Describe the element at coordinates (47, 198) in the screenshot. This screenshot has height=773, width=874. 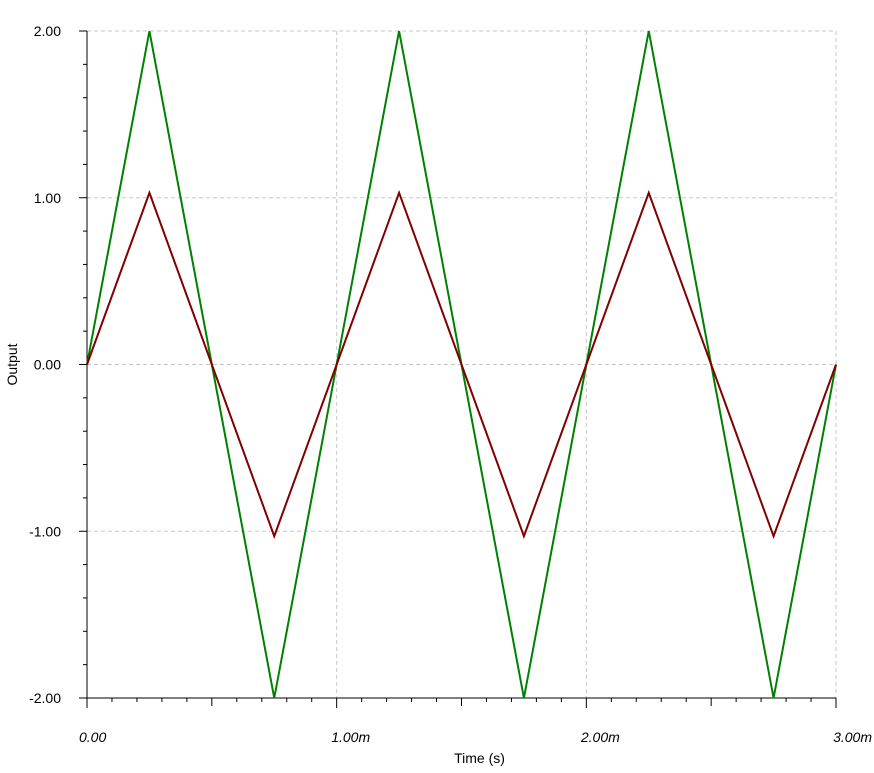
I see `y-tick-label: 1.00` at that location.